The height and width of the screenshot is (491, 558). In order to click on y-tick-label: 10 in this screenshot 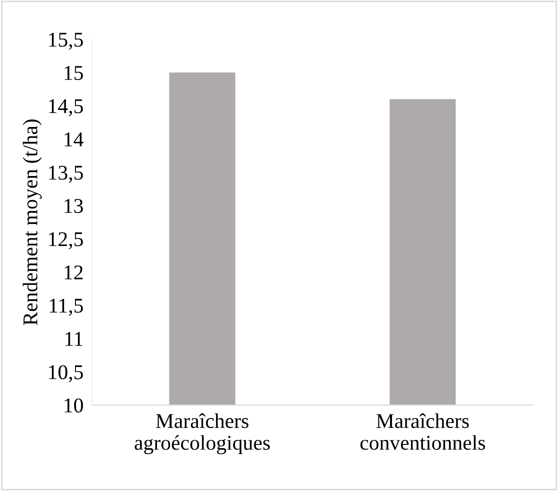, I will do `click(73, 405)`.